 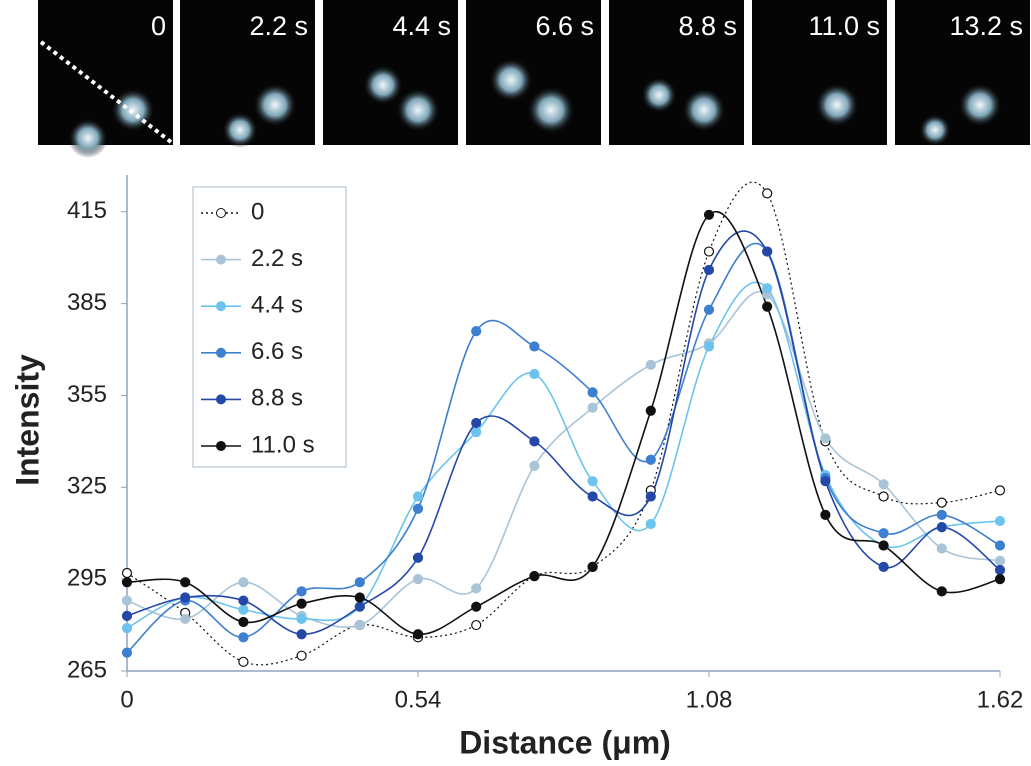 What do you see at coordinates (269, 327) in the screenshot?
I see `legend-box` at bounding box center [269, 327].